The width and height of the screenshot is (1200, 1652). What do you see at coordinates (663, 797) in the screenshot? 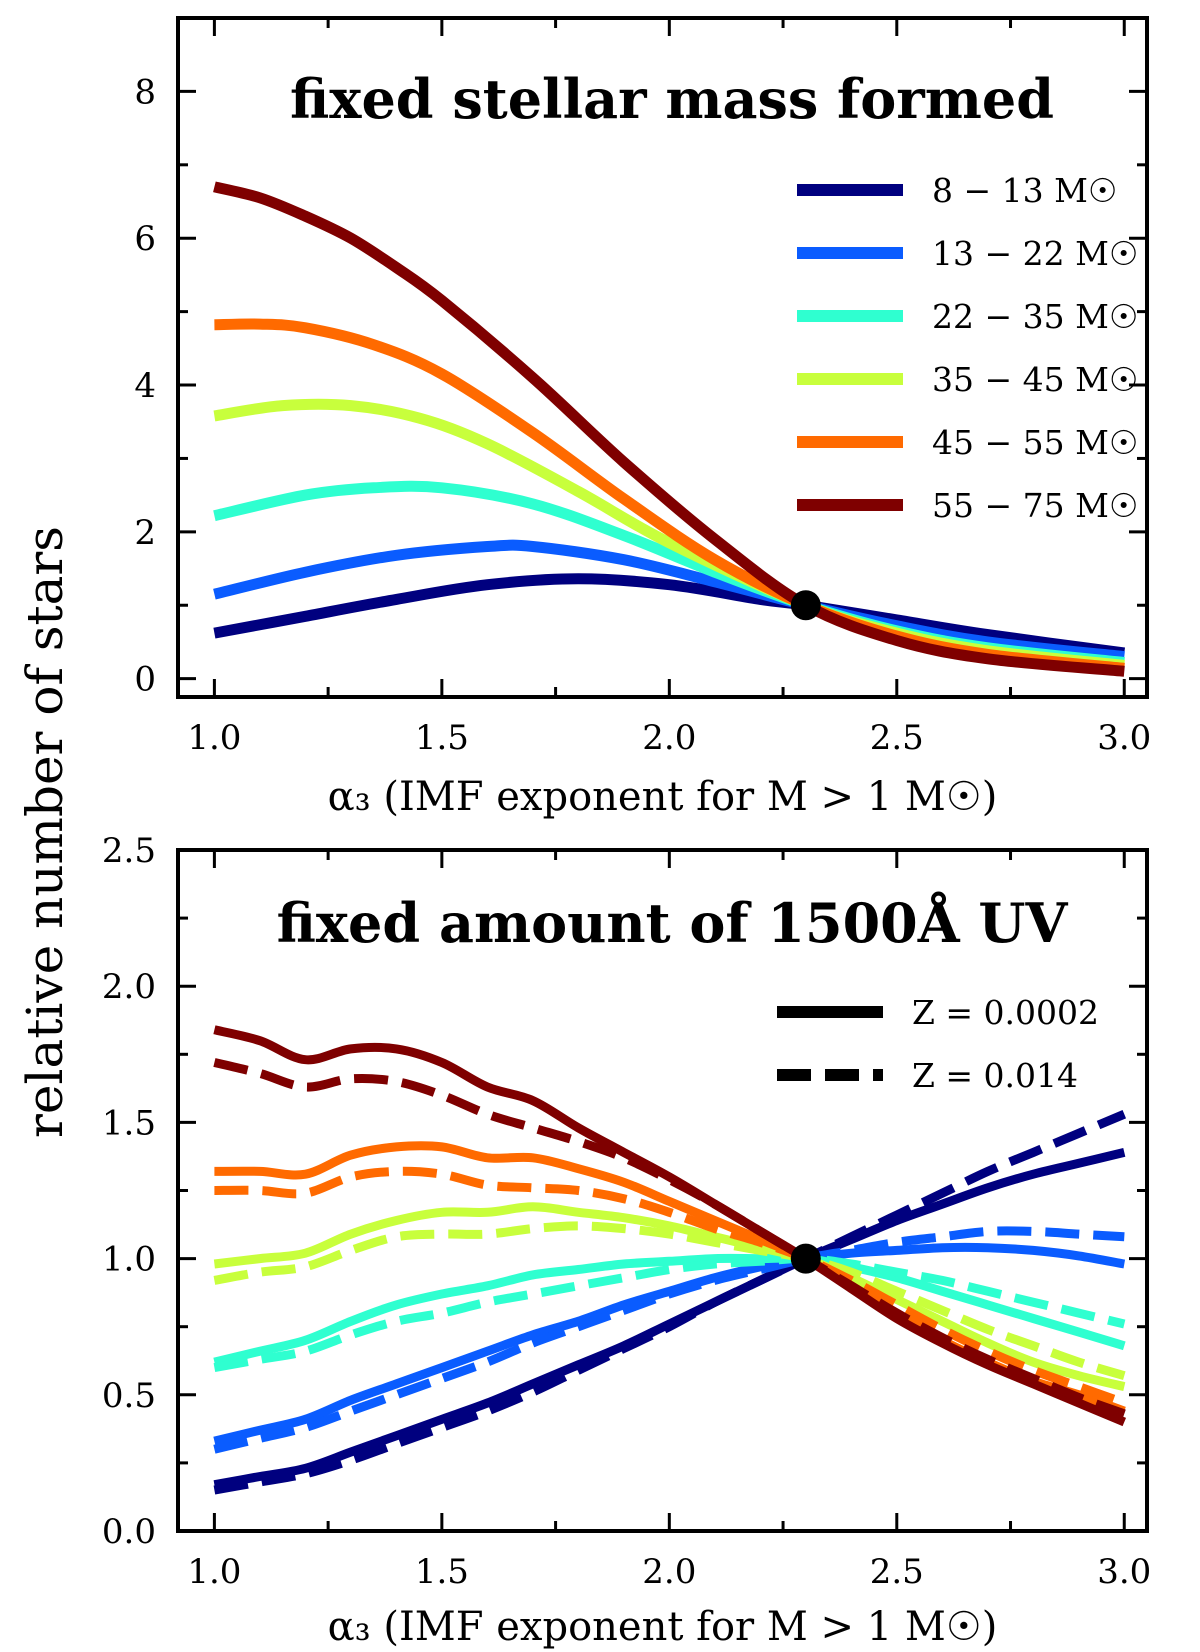
I see `panel-1-x-axis-label: α₃ (IMF exponent for M > 1 M☉)` at bounding box center [663, 797].